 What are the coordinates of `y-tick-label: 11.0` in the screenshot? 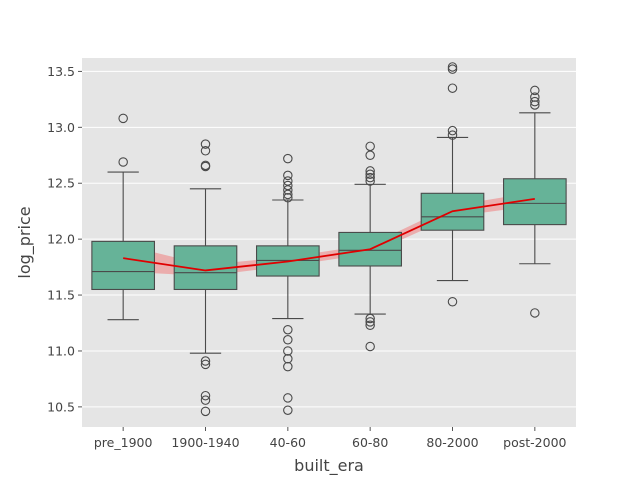 It's located at (61, 350).